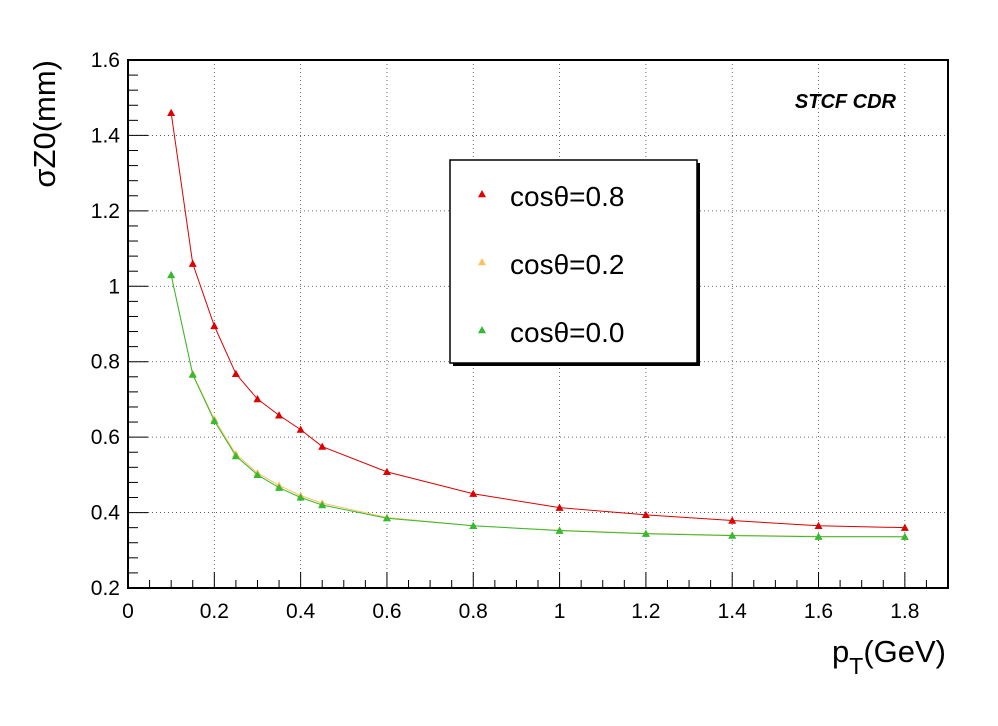 The image size is (998, 726). What do you see at coordinates (106, 513) in the screenshot?
I see `y-tick-label: 0.4` at bounding box center [106, 513].